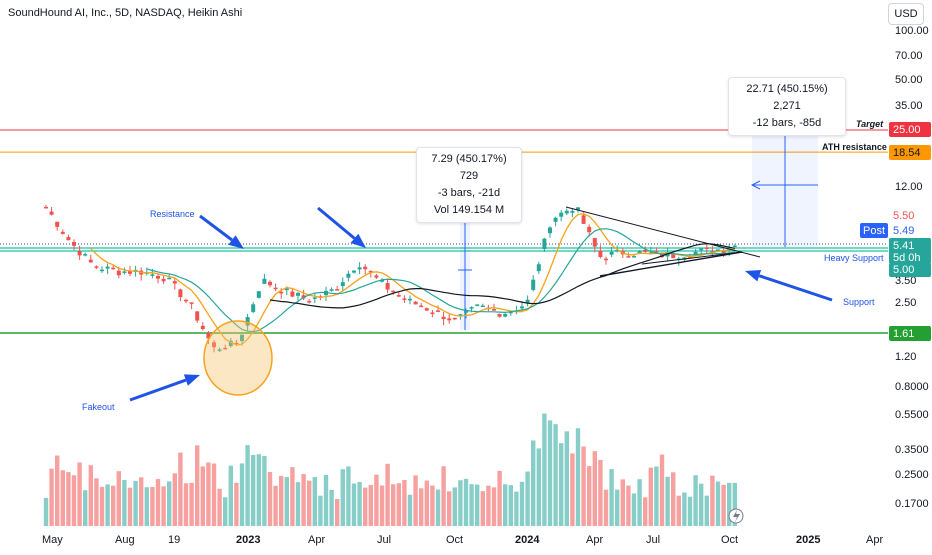  What do you see at coordinates (238, 358) in the screenshot?
I see `fakeout-circle` at bounding box center [238, 358].